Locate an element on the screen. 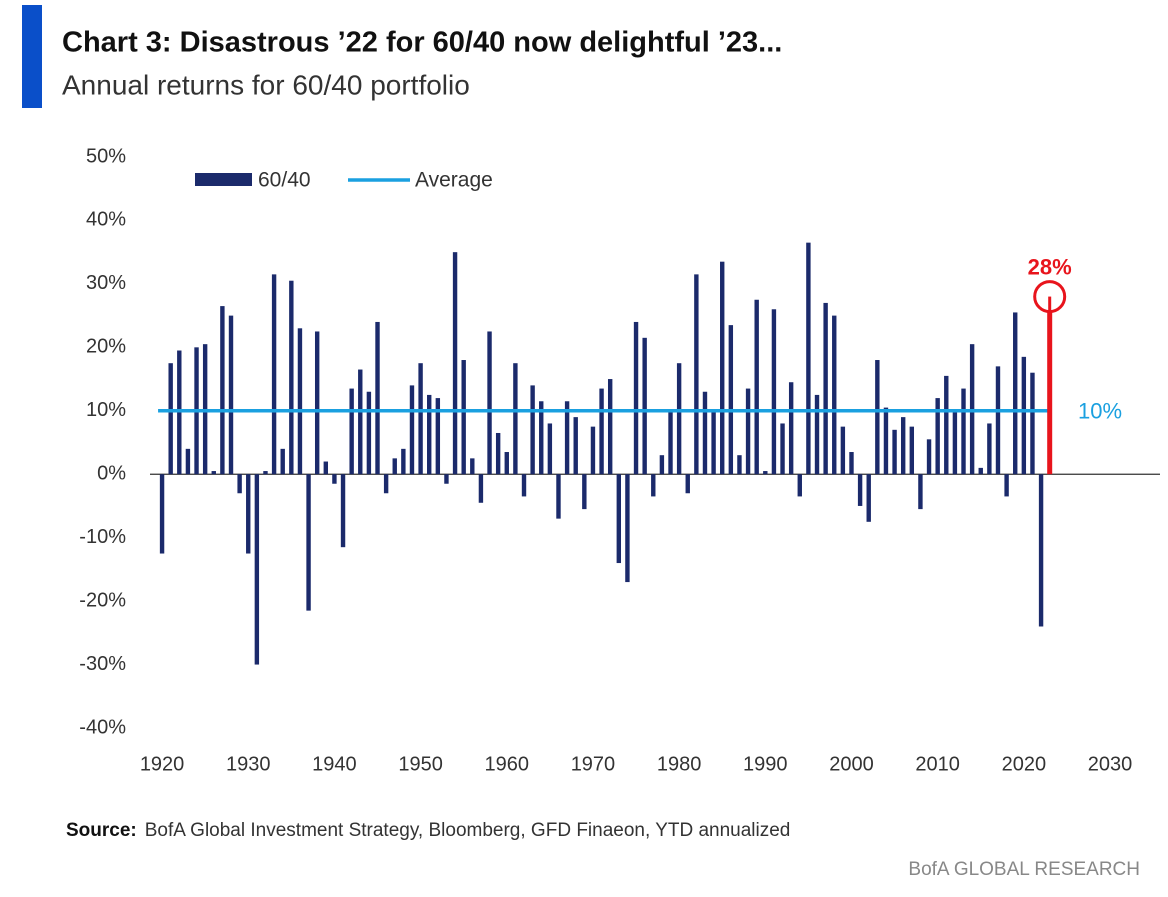  y-tick-label: -20% is located at coordinates (102, 600).